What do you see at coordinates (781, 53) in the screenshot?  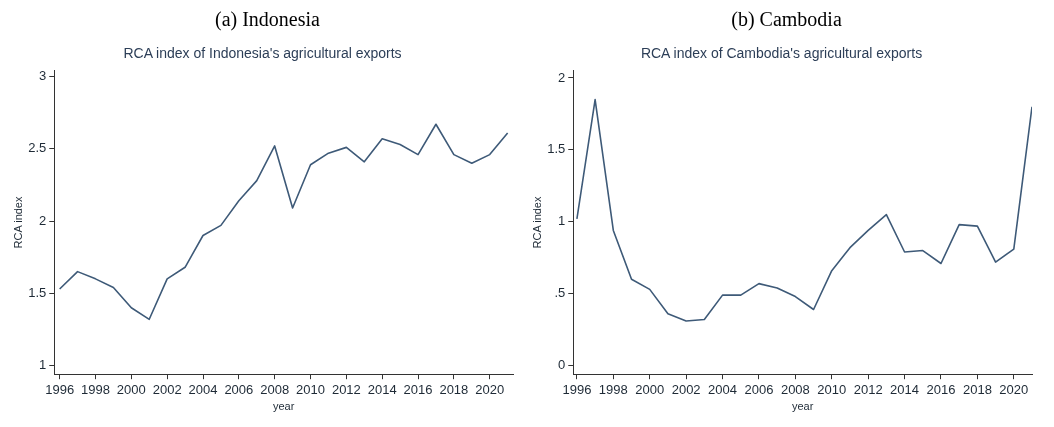 I see `chart-subtitle: RCA index of Cambodia's agricultural exports` at bounding box center [781, 53].